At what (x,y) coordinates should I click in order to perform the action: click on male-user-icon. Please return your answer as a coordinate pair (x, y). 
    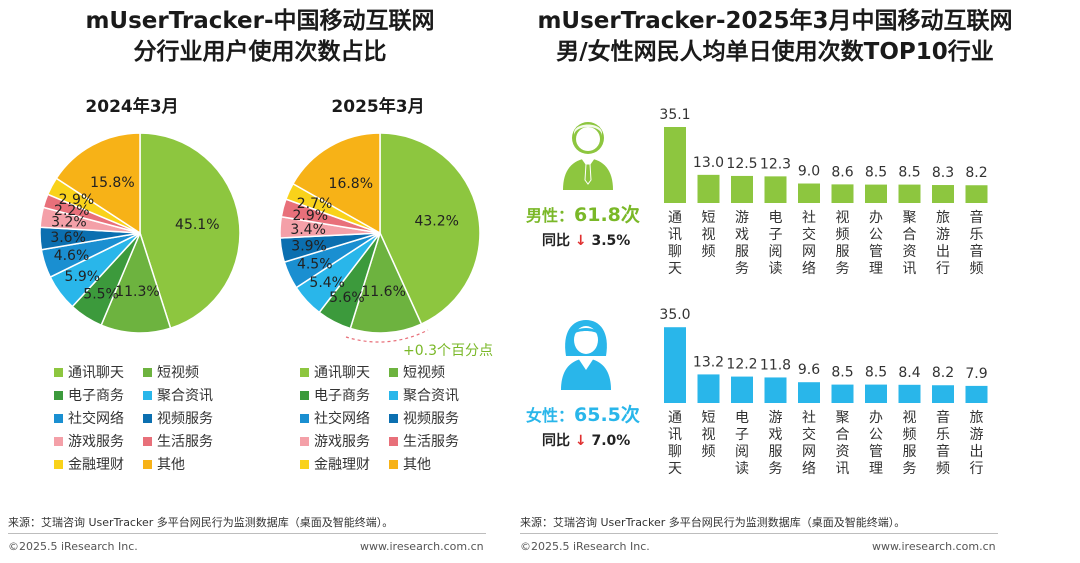
    Looking at the image, I should click on (588, 156).